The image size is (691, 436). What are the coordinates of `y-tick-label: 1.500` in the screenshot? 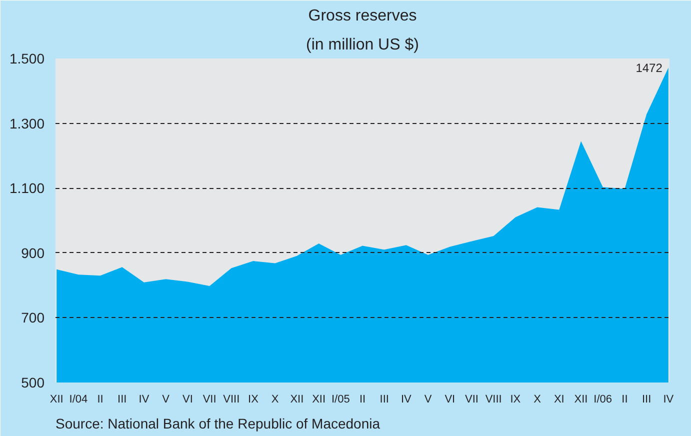 It's located at (27, 58).